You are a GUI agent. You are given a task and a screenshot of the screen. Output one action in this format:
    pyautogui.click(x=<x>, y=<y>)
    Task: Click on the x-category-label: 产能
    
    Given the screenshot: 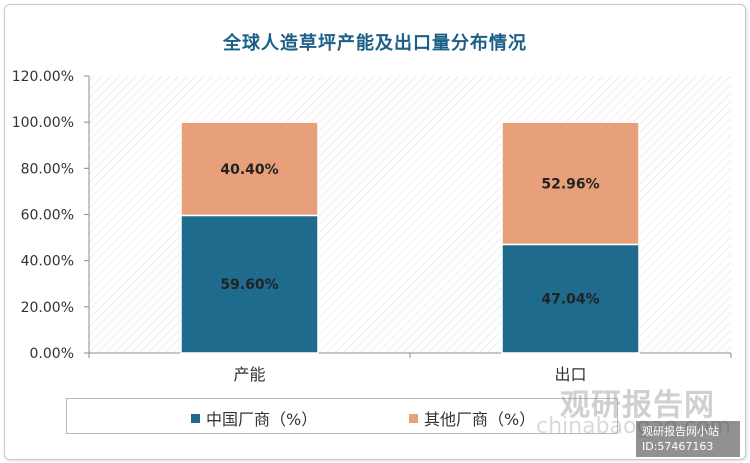 What is the action you would take?
    pyautogui.click(x=249, y=374)
    